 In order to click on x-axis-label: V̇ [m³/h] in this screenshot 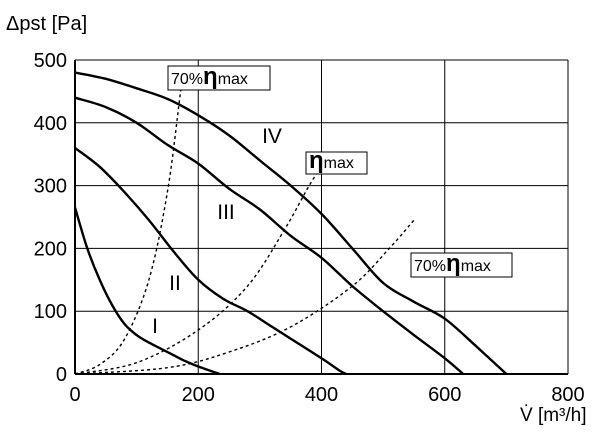, I will do `click(553, 415)`.